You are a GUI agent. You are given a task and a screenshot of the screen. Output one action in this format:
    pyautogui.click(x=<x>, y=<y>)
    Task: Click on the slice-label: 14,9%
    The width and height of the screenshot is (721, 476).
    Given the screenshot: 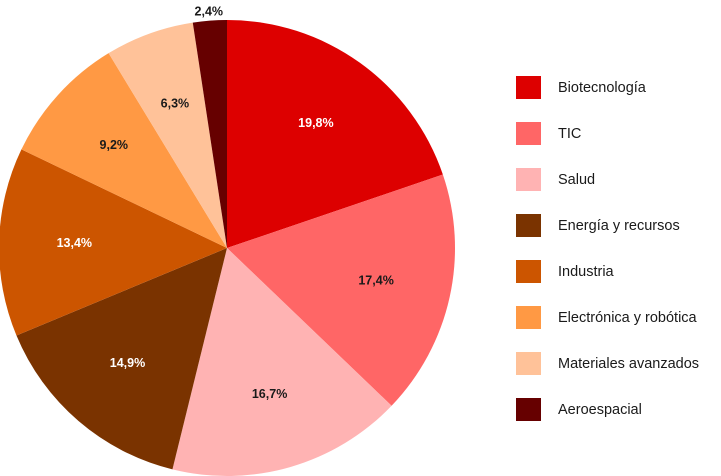 What is the action you would take?
    pyautogui.click(x=127, y=363)
    